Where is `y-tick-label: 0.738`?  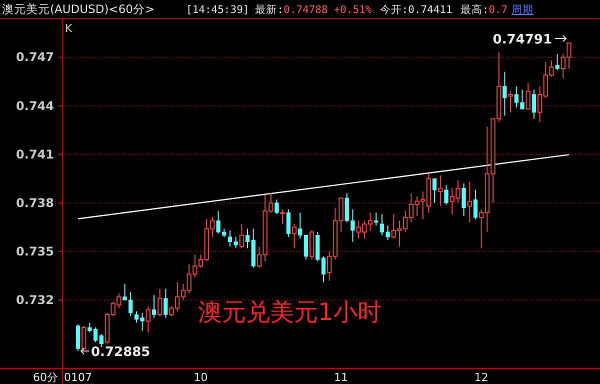 y-tick-label: 0.738 is located at coordinates (35, 203).